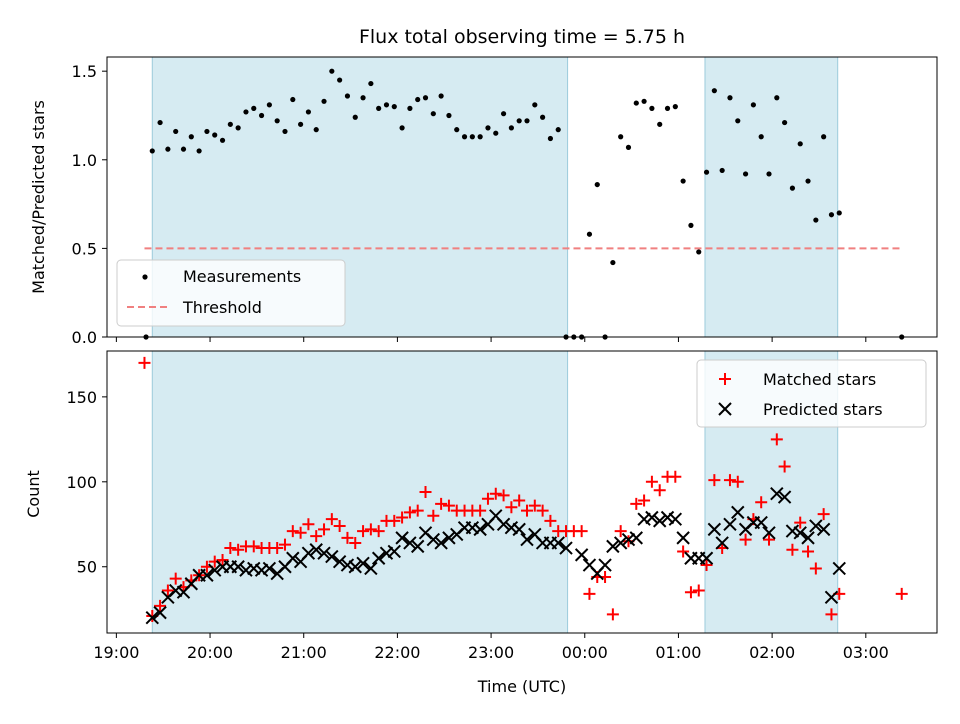 The width and height of the screenshot is (960, 724). Describe the element at coordinates (491, 339) in the screenshot. I see `top-x-ticks` at that location.